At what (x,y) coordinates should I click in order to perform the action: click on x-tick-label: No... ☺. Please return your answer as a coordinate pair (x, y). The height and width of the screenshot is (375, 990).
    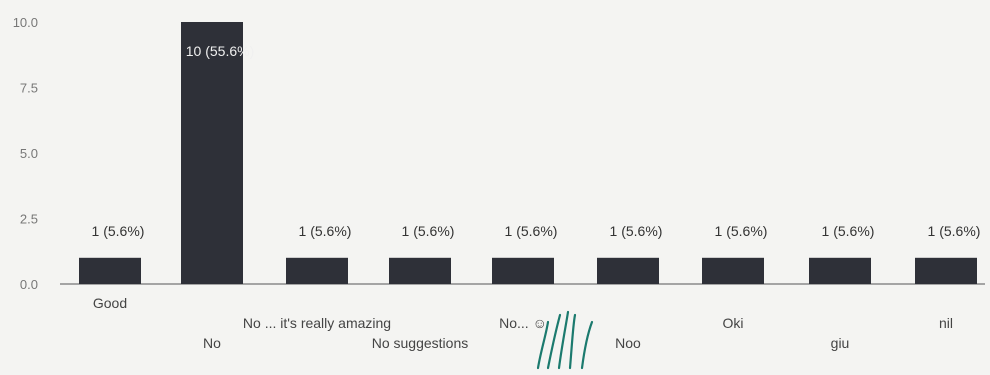
    Looking at the image, I should click on (523, 323).